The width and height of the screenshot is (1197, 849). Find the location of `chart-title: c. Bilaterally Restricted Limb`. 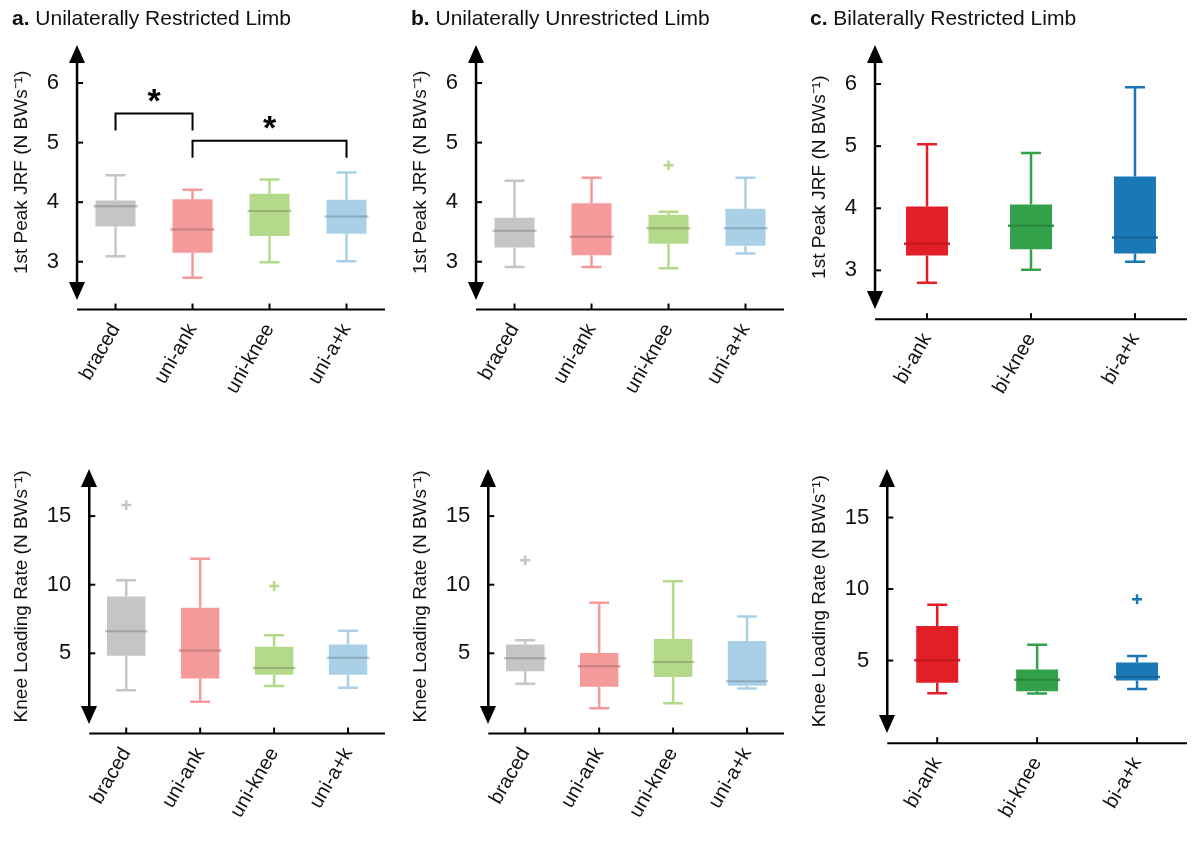

chart-title: c. Bilaterally Restricted Limb is located at coordinates (943, 18).